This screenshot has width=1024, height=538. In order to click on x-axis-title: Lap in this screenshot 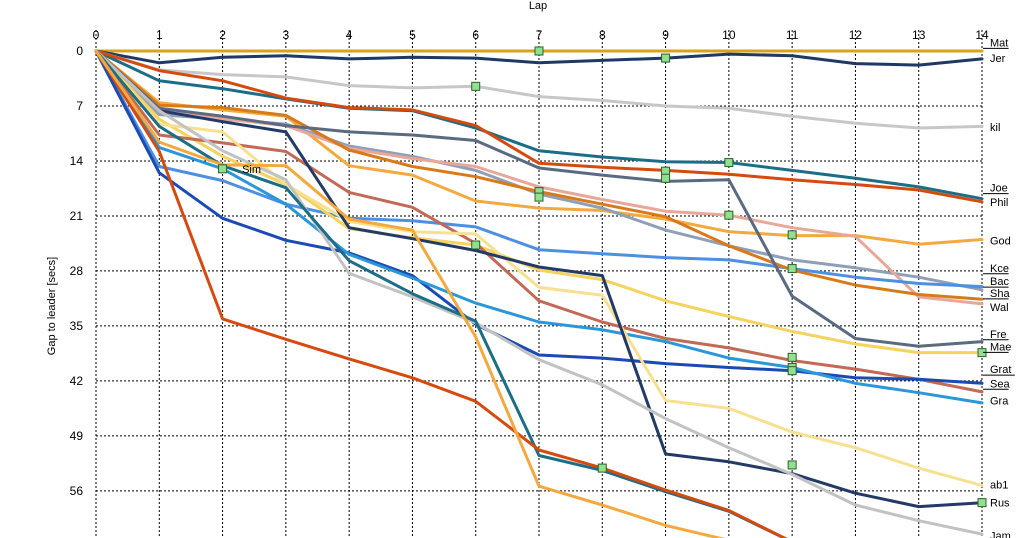, I will do `click(538, 6)`.